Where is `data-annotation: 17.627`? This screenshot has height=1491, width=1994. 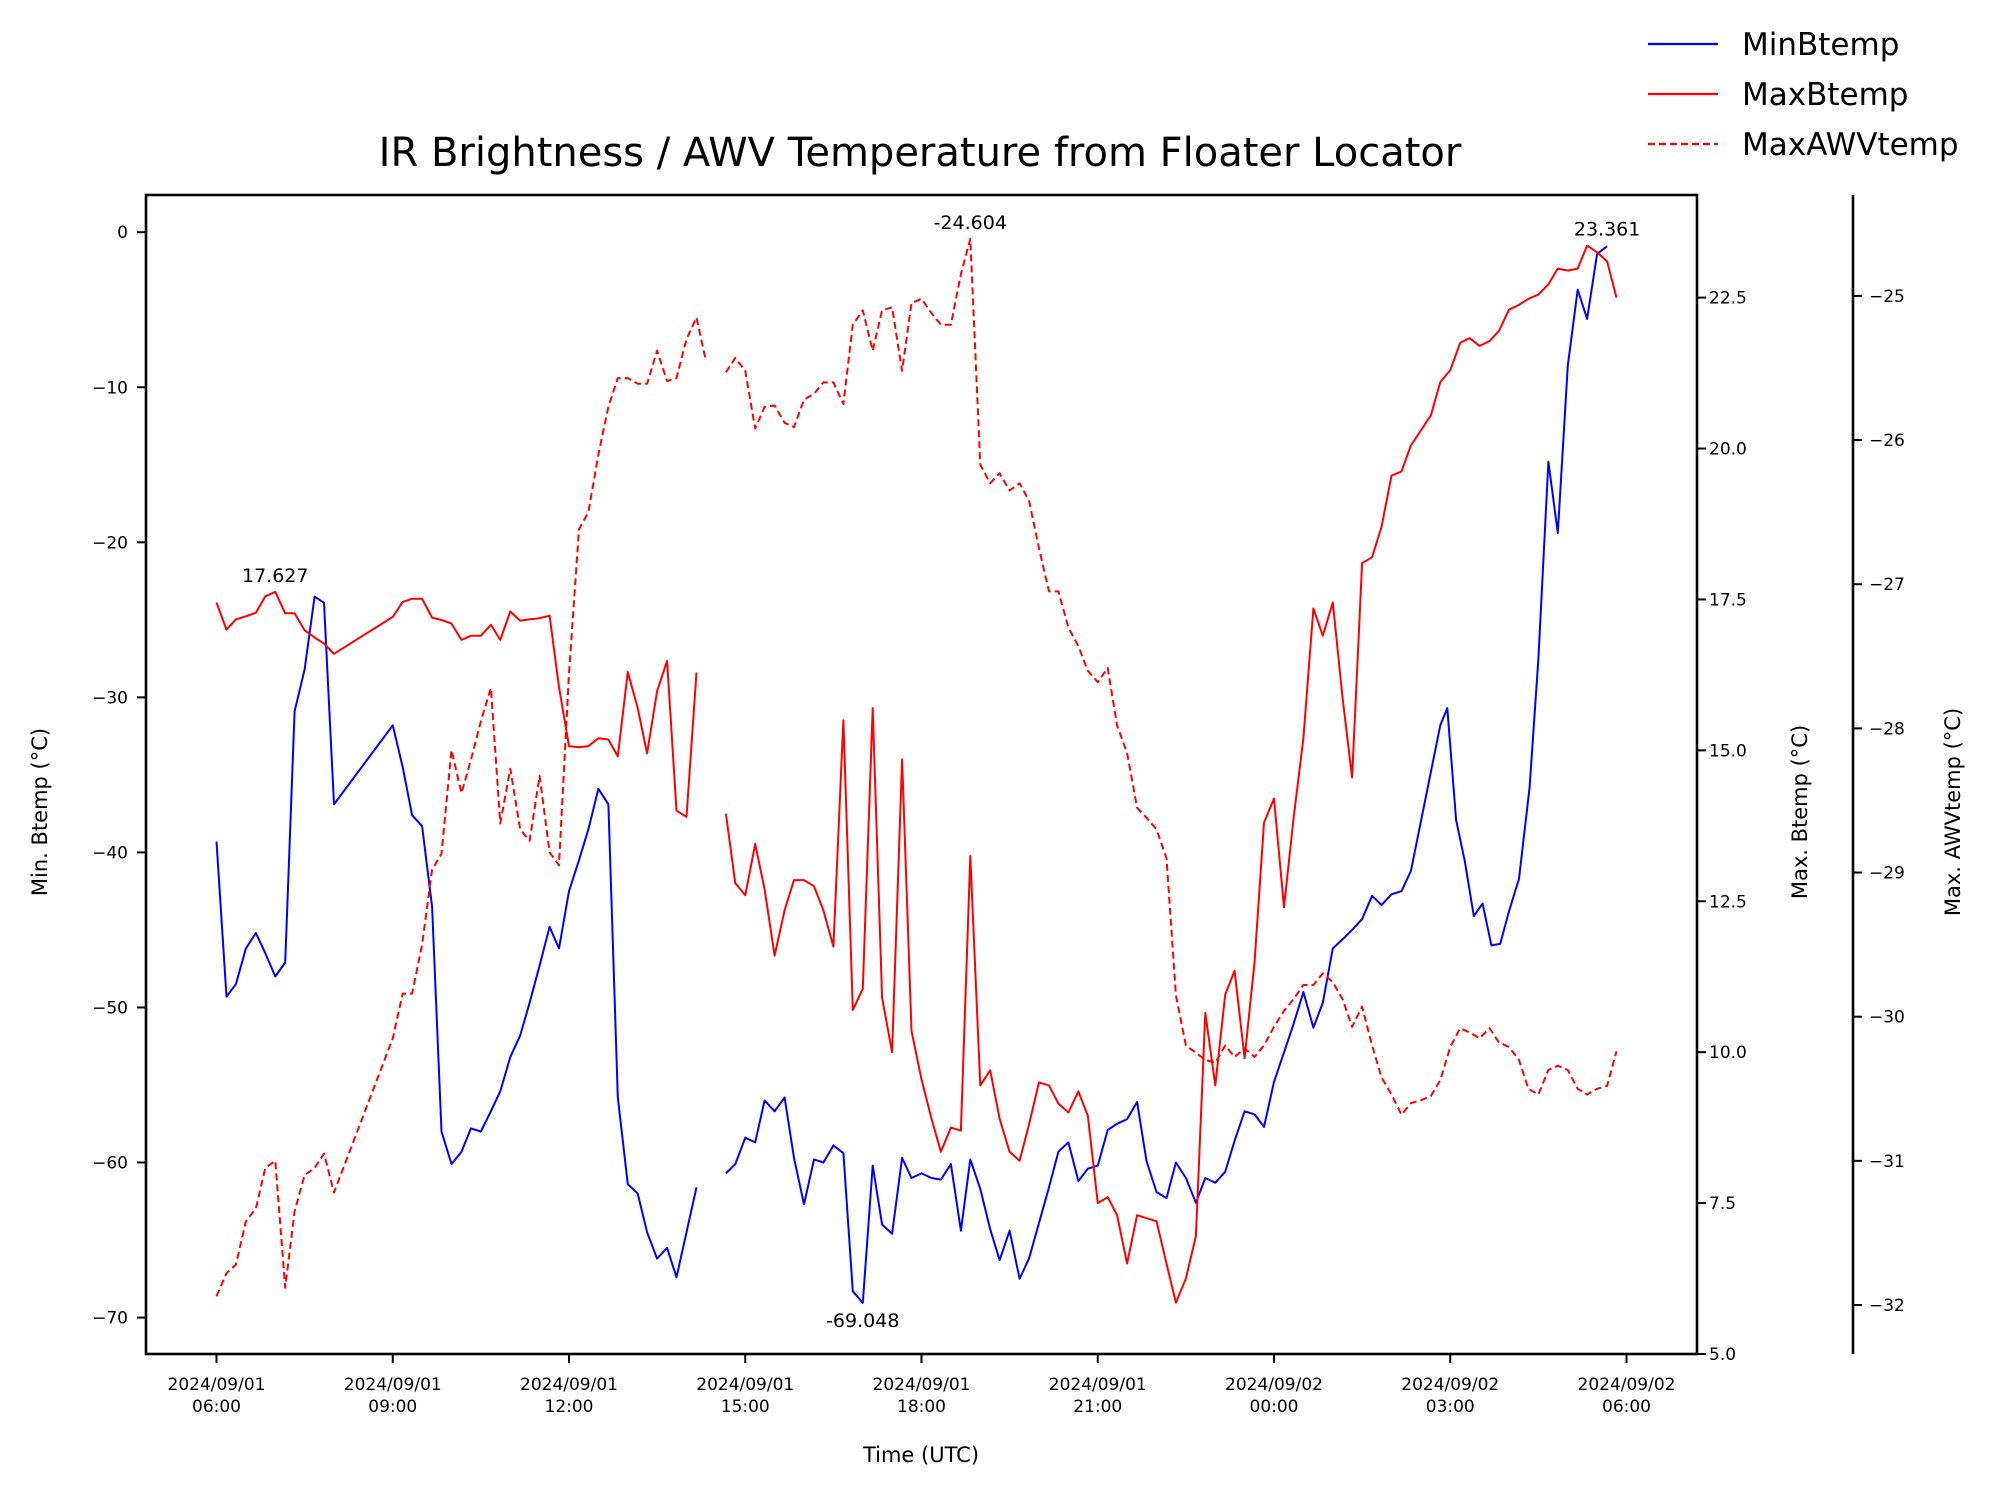 data-annotation: 17.627 is located at coordinates (275, 576).